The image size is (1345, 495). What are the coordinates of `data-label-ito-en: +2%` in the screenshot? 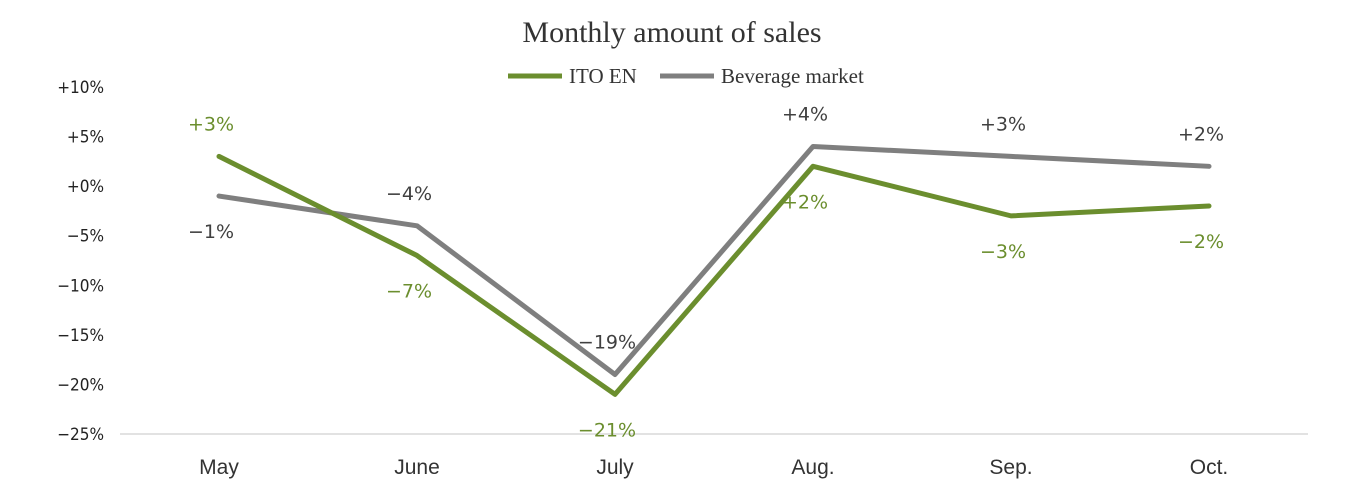 It's located at (805, 202).